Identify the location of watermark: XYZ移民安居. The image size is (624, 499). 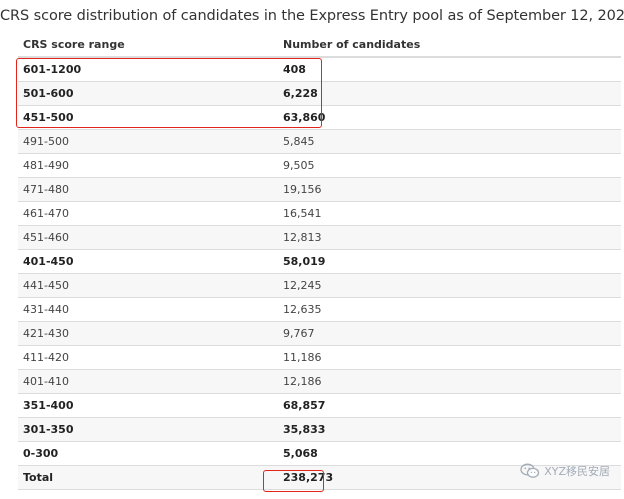
(565, 471).